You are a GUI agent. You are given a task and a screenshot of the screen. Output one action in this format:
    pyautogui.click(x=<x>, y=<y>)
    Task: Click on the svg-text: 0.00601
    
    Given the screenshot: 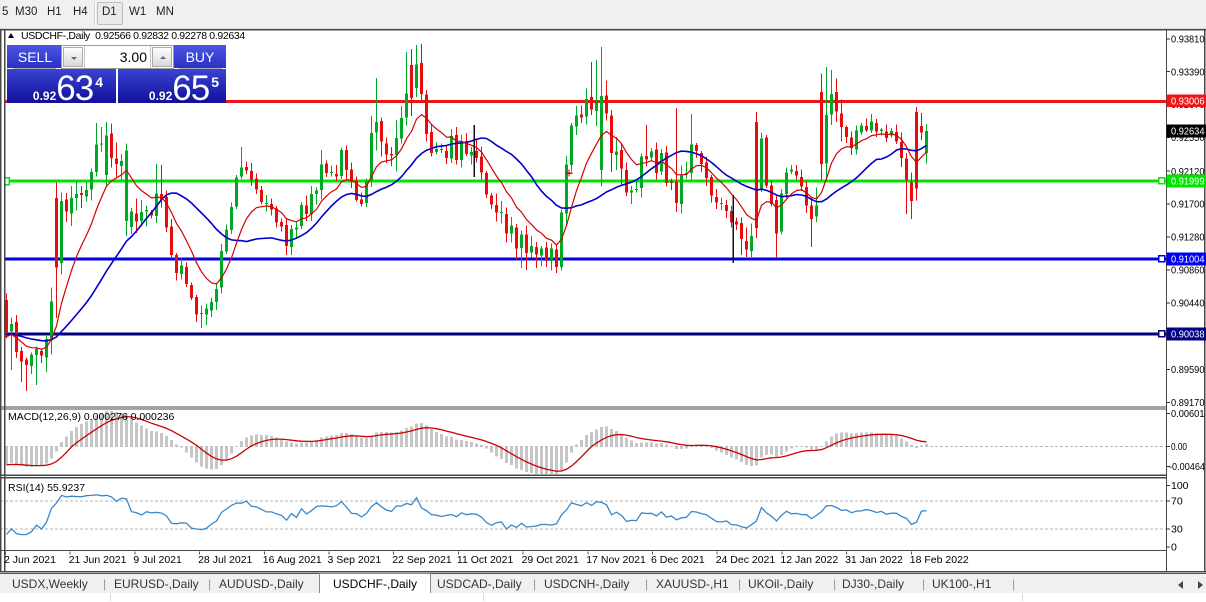 What is the action you would take?
    pyautogui.click(x=1188, y=414)
    